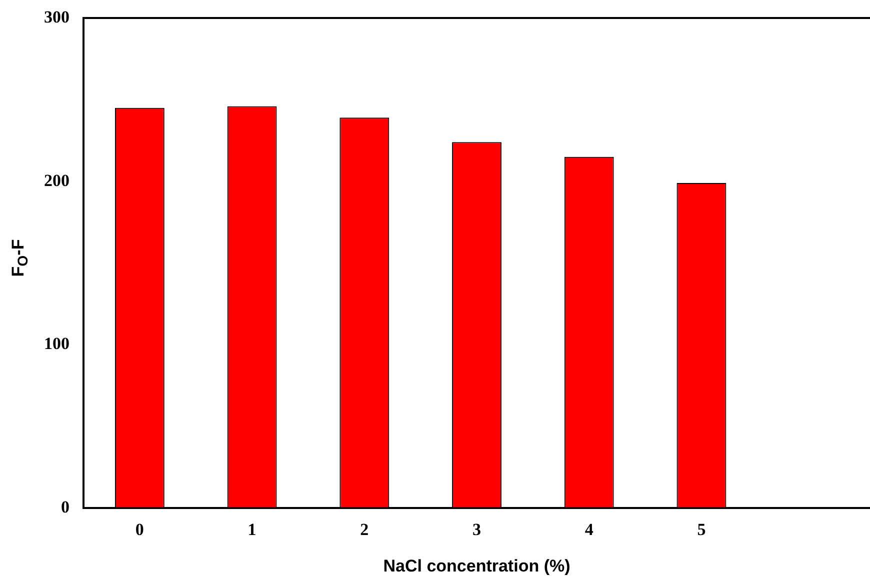 The width and height of the screenshot is (870, 585). Describe the element at coordinates (57, 344) in the screenshot. I see `y-tick-label: 100` at that location.